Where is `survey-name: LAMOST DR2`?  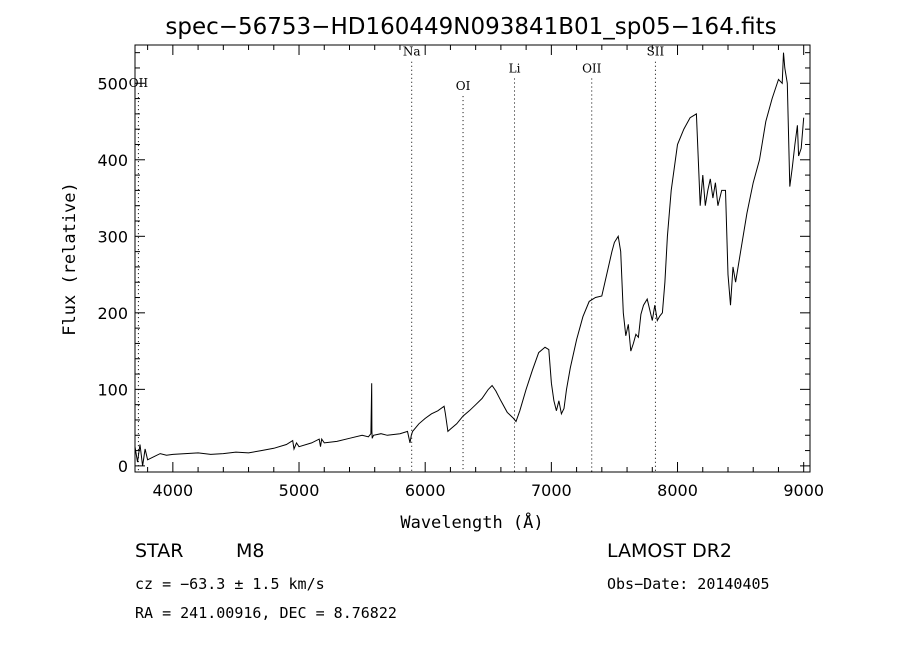
survey-name: LAMOST DR2 is located at coordinates (669, 551).